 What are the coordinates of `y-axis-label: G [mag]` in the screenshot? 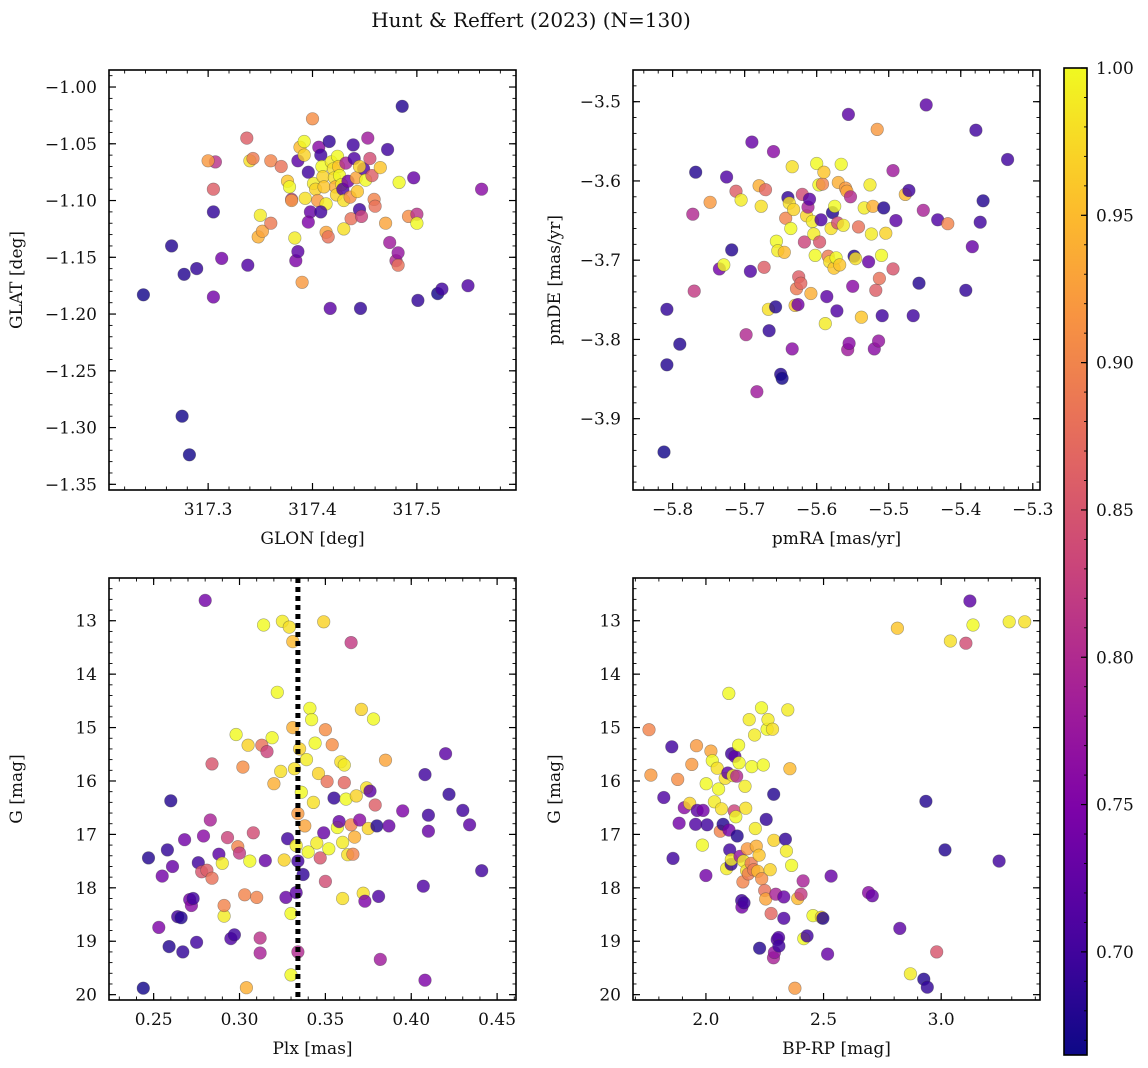 It's located at (17, 788).